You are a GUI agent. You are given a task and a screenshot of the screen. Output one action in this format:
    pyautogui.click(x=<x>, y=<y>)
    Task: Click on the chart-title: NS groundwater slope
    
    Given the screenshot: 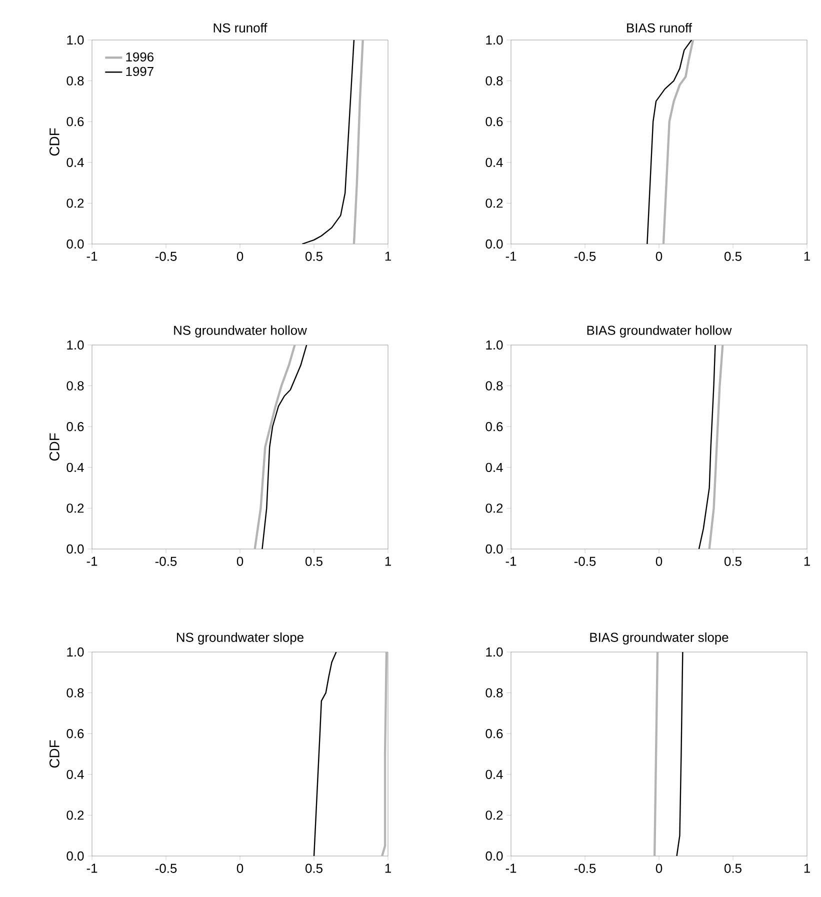 What is the action you would take?
    pyautogui.click(x=240, y=638)
    